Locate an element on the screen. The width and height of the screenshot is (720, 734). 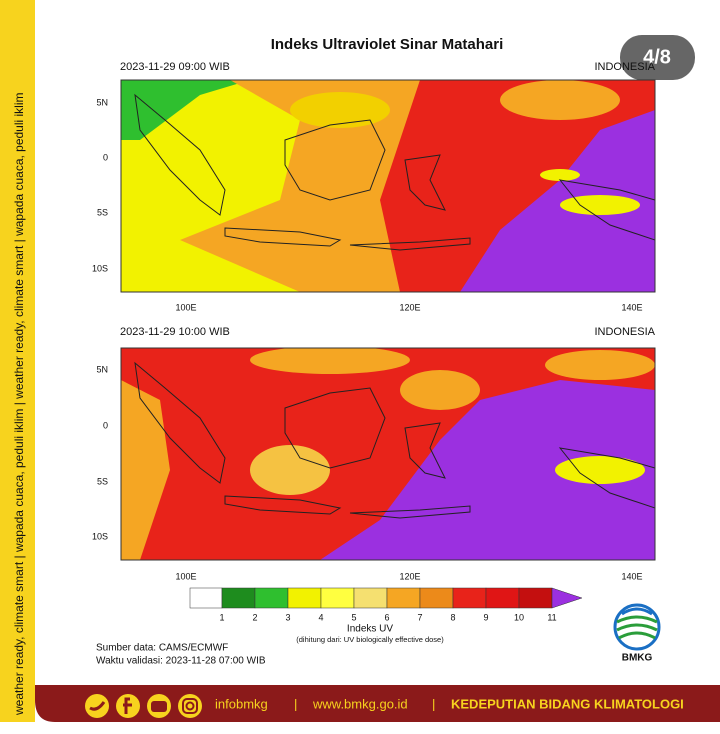
bmkg-logo is located at coordinates (637, 627).